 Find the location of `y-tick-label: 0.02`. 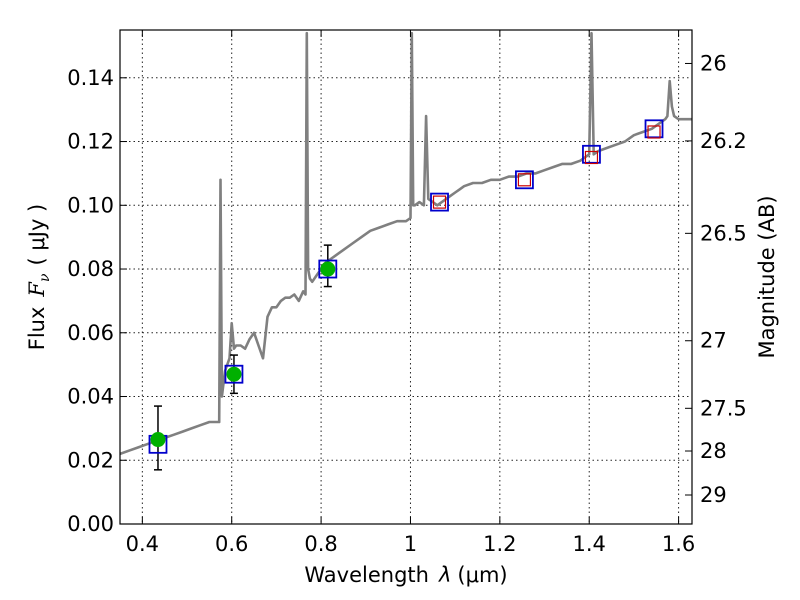

y-tick-label: 0.02 is located at coordinates (90, 460).